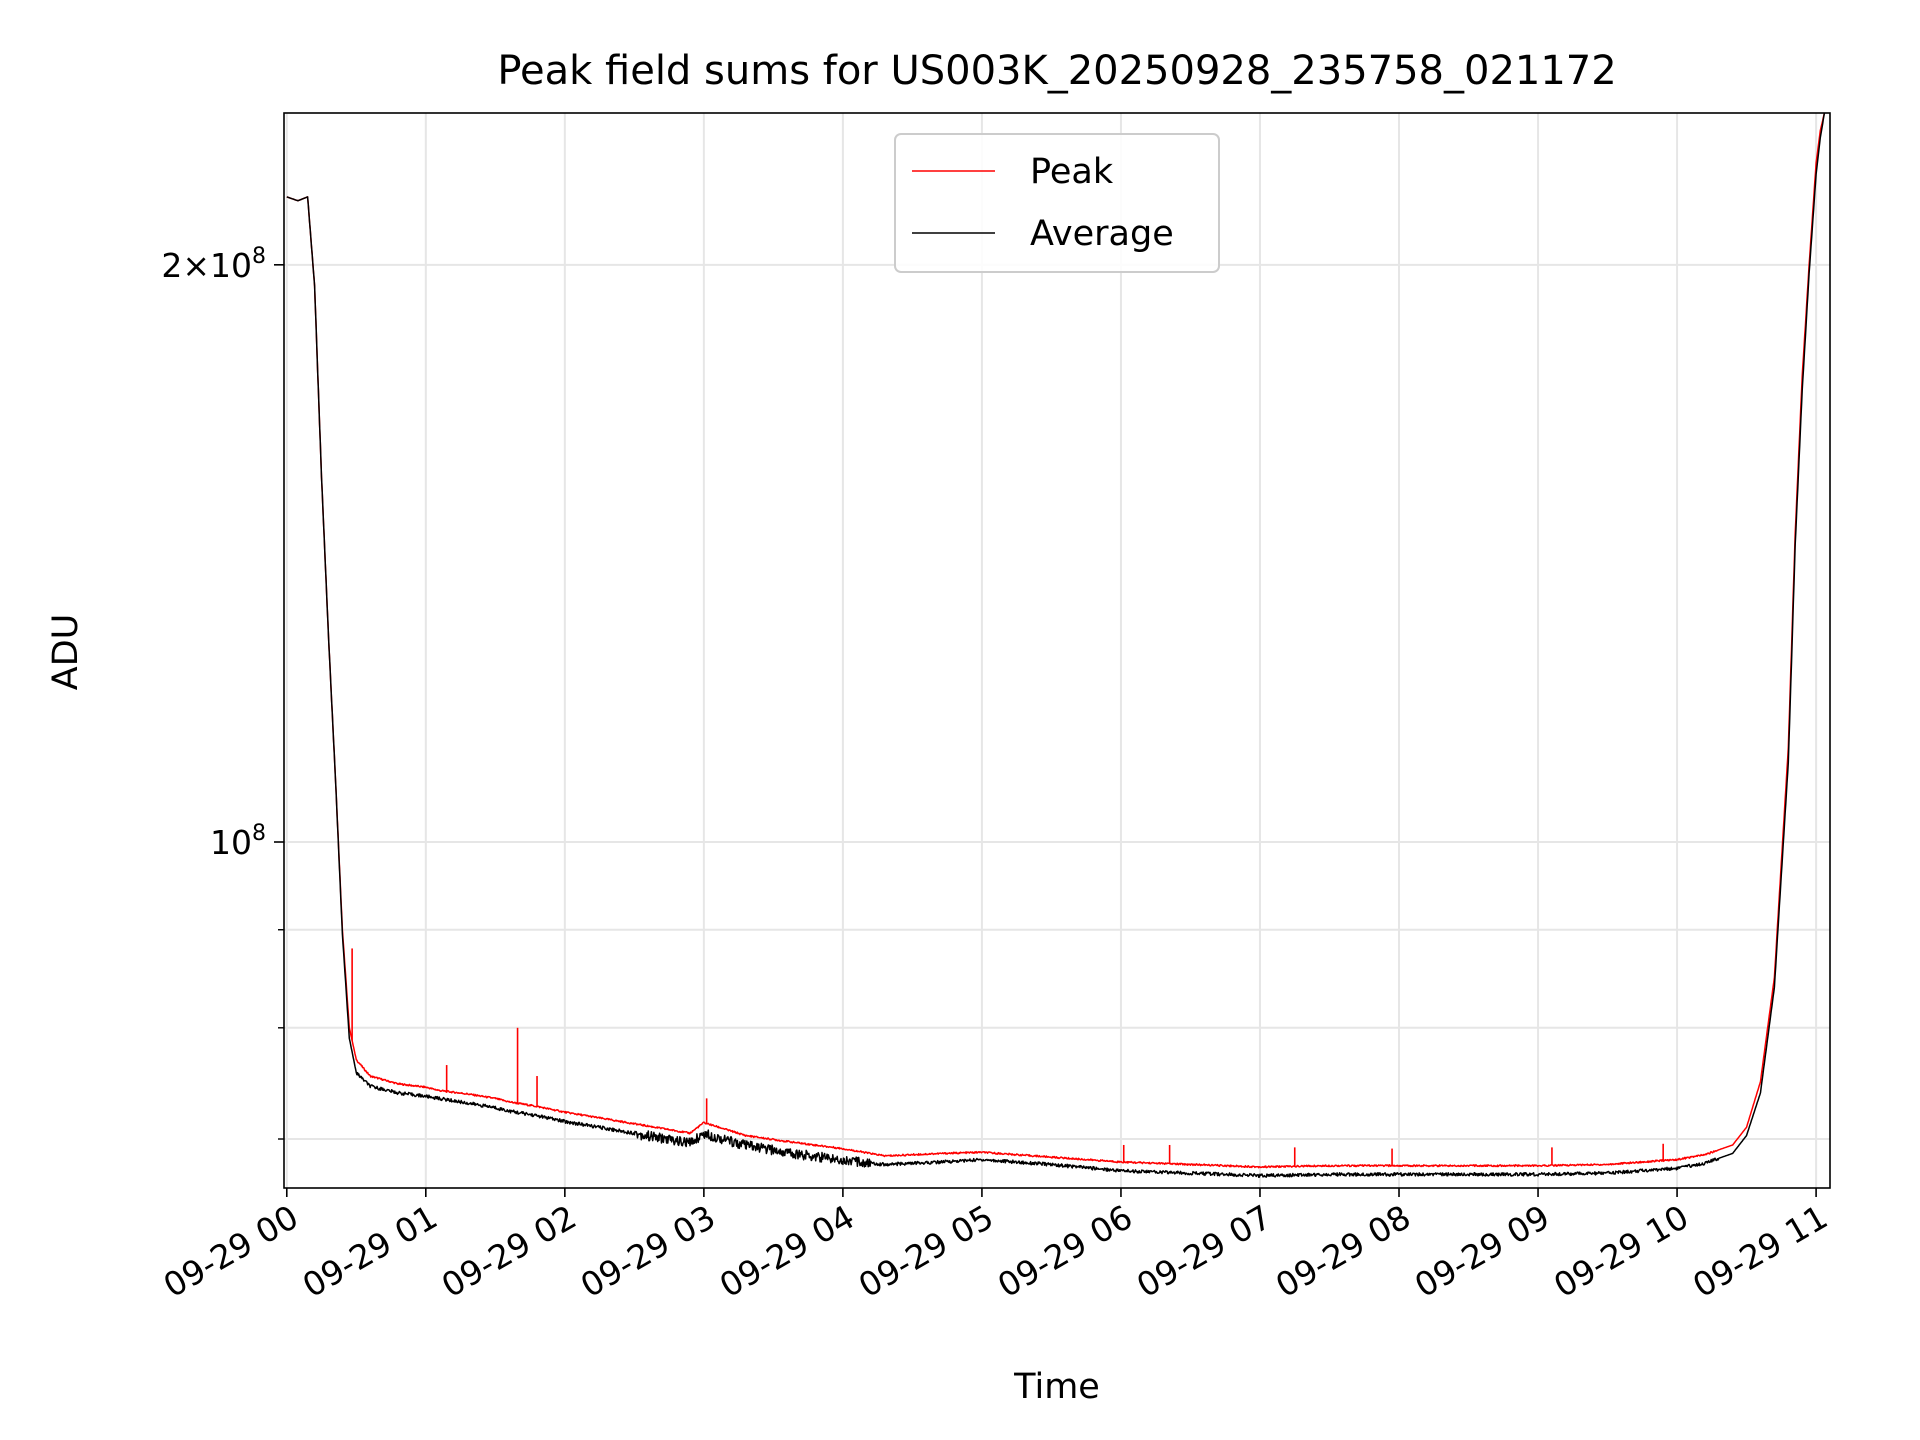 Image resolution: width=1920 pixels, height=1440 pixels. I want to click on y-axis-label: ADU, so click(66, 652).